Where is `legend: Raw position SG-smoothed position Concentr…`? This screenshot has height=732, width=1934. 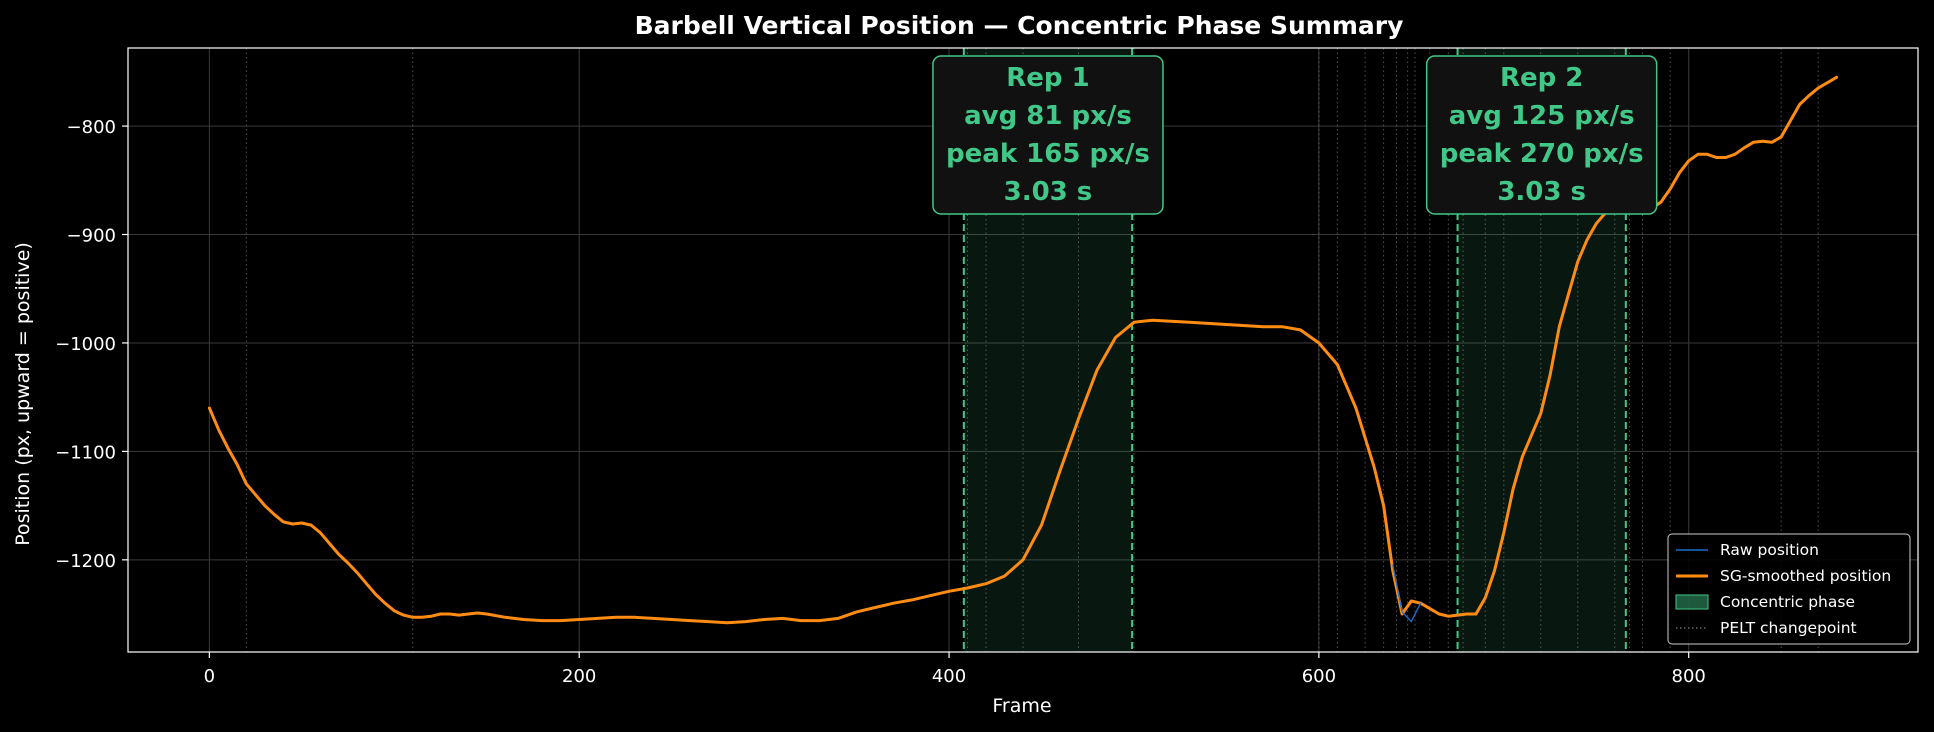
legend: Raw position SG-smoothed position Concentr… is located at coordinates (1789, 589).